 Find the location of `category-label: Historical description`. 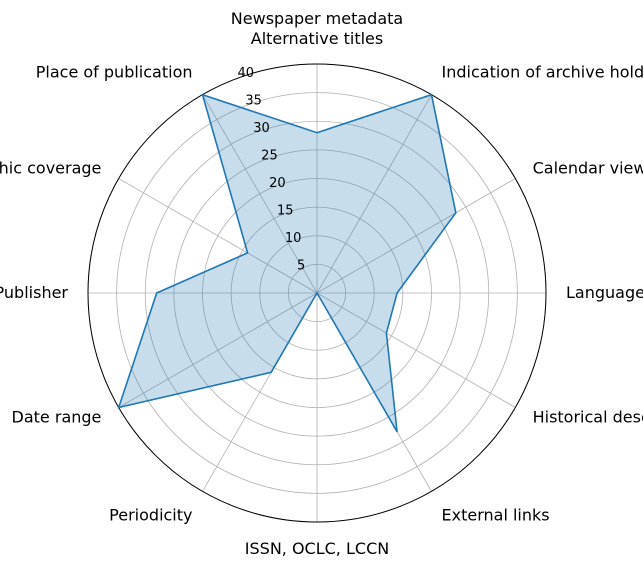

category-label: Historical description is located at coordinates (588, 417).